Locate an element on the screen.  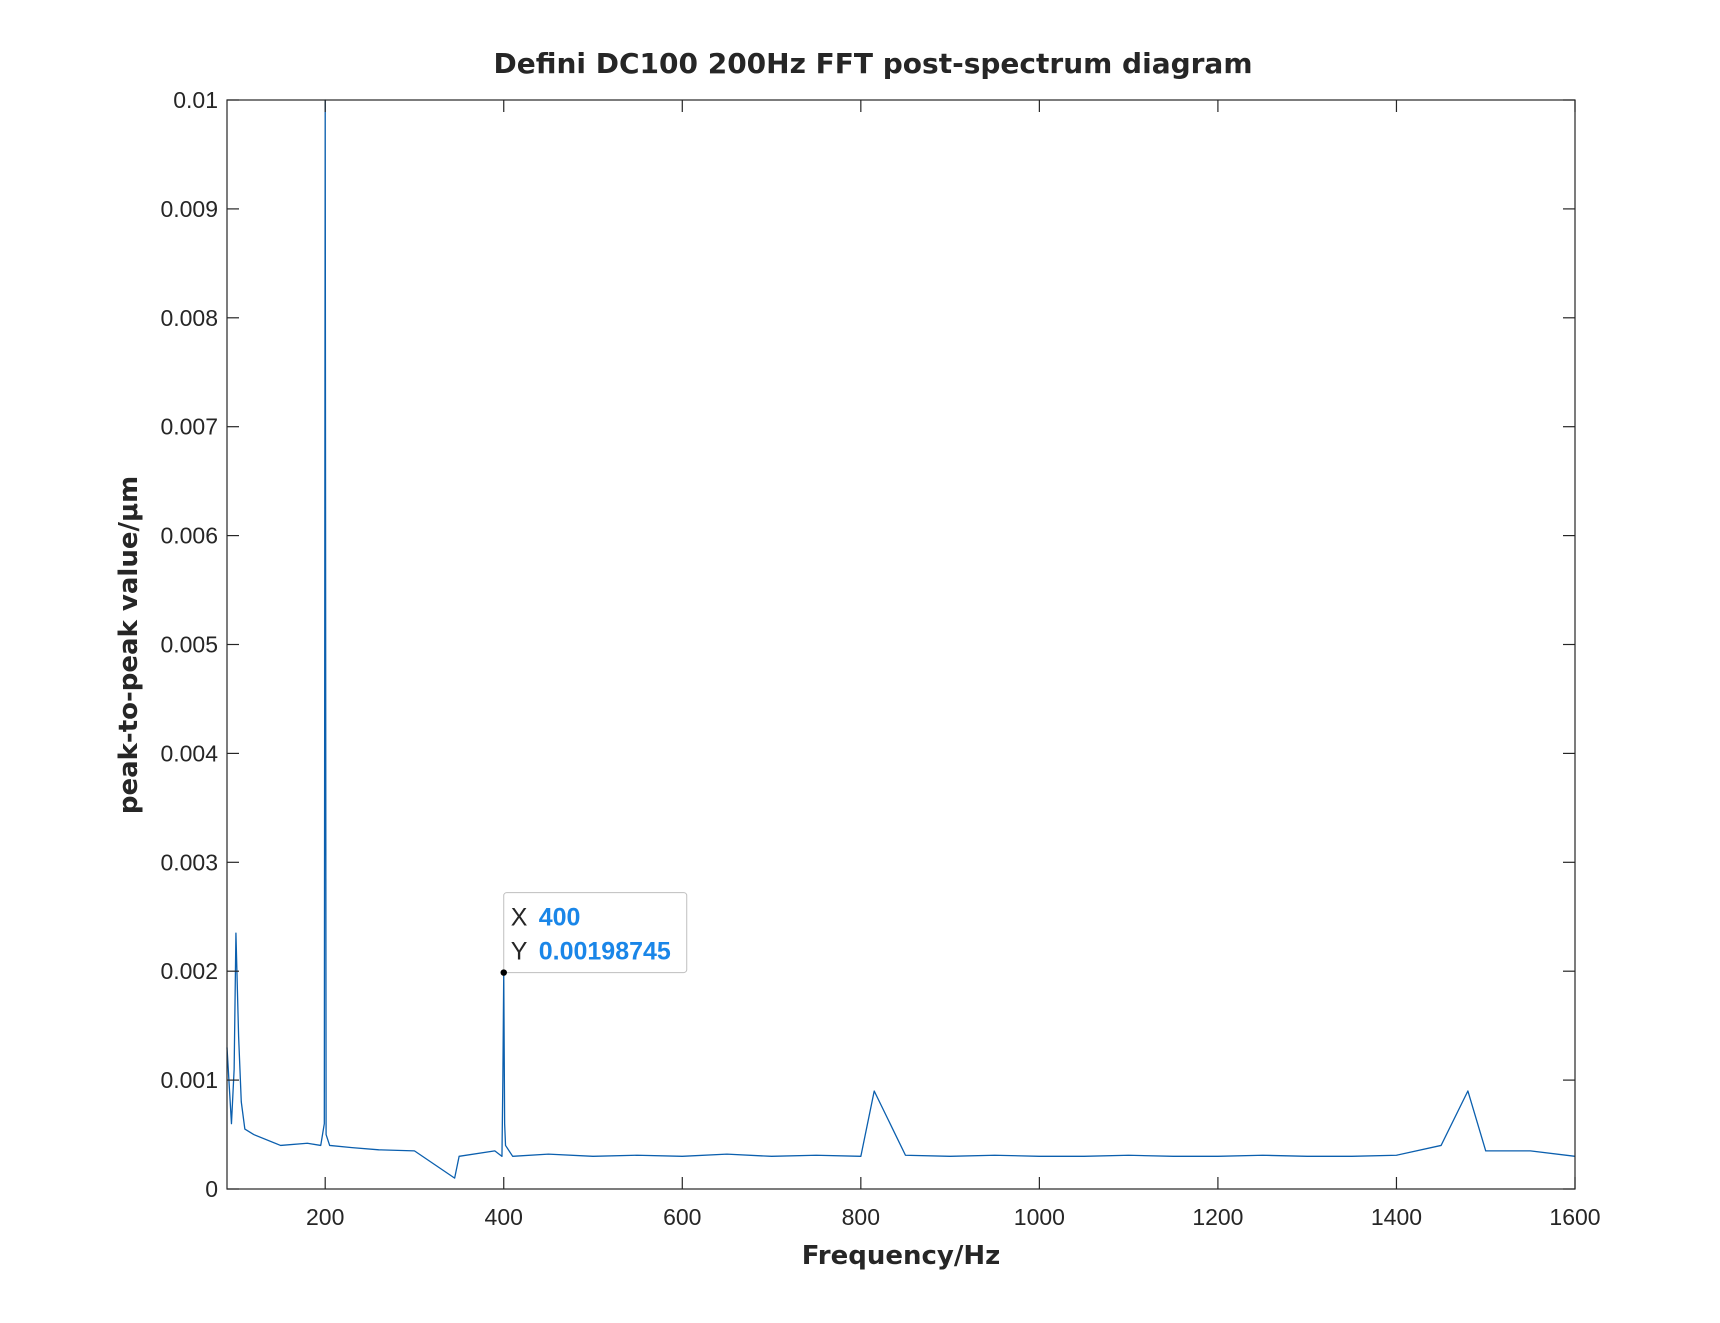
y-tick-label: 0.01 is located at coordinates (195, 100).